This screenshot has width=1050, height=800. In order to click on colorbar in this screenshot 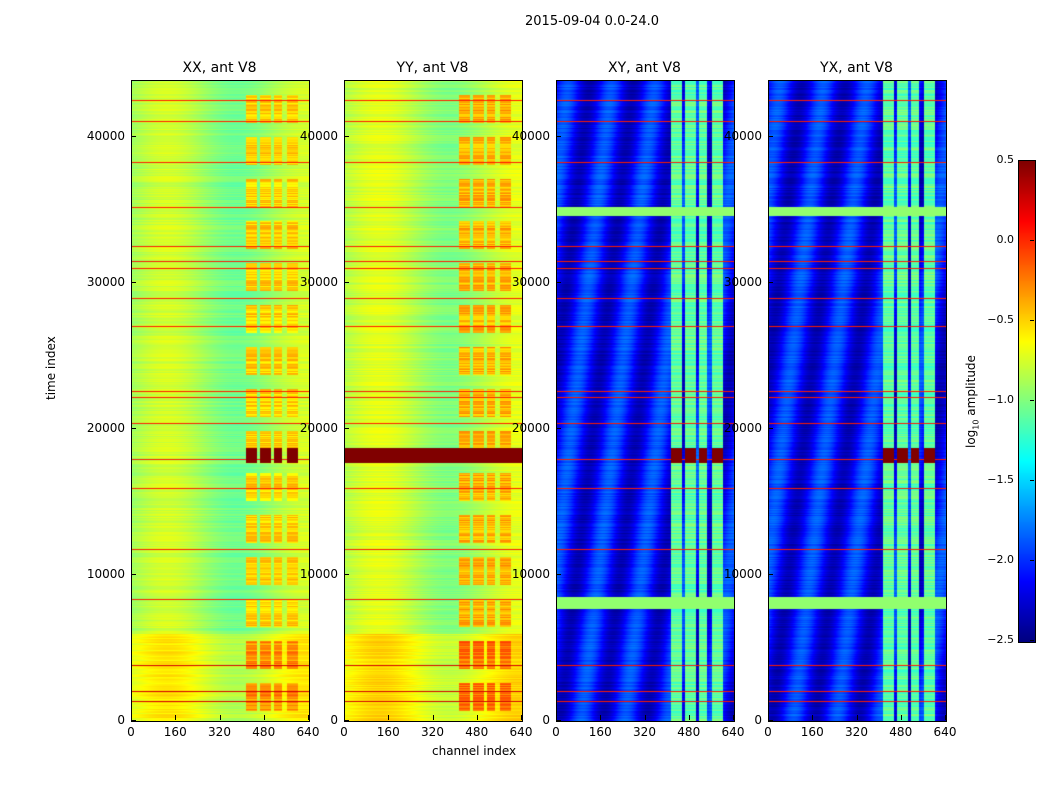, I will do `click(1027, 401)`.